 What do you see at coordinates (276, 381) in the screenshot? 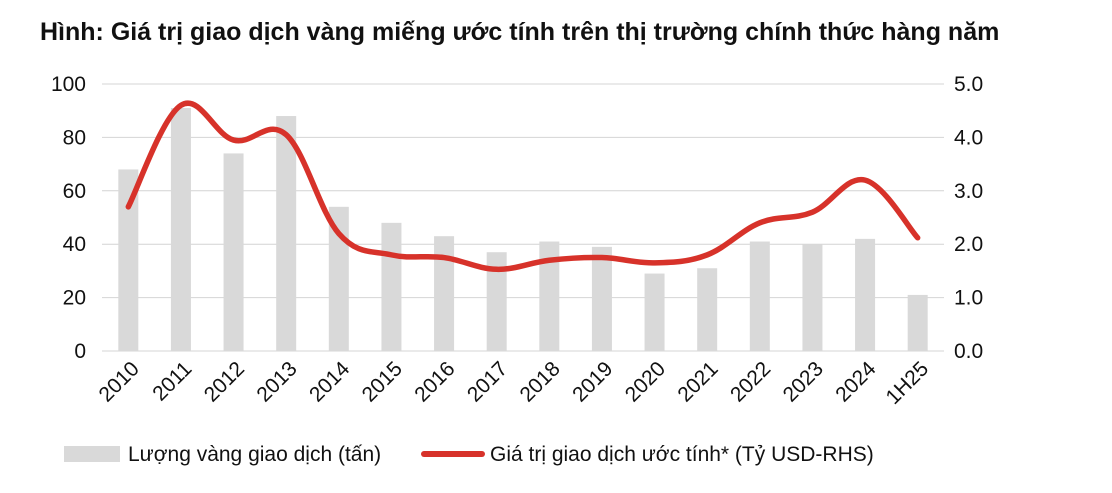
I see `x-tick-label: 2013` at bounding box center [276, 381].